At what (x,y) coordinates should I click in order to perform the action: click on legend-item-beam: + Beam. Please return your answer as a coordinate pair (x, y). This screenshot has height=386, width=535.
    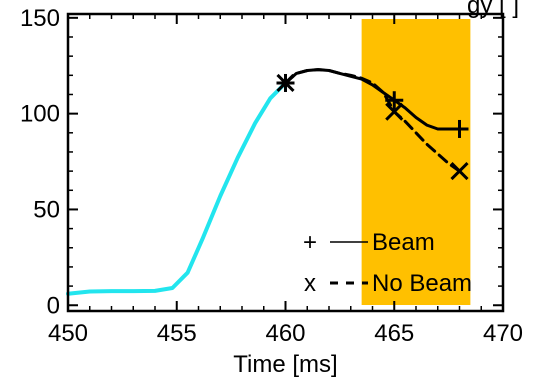
    Looking at the image, I should click on (369, 242).